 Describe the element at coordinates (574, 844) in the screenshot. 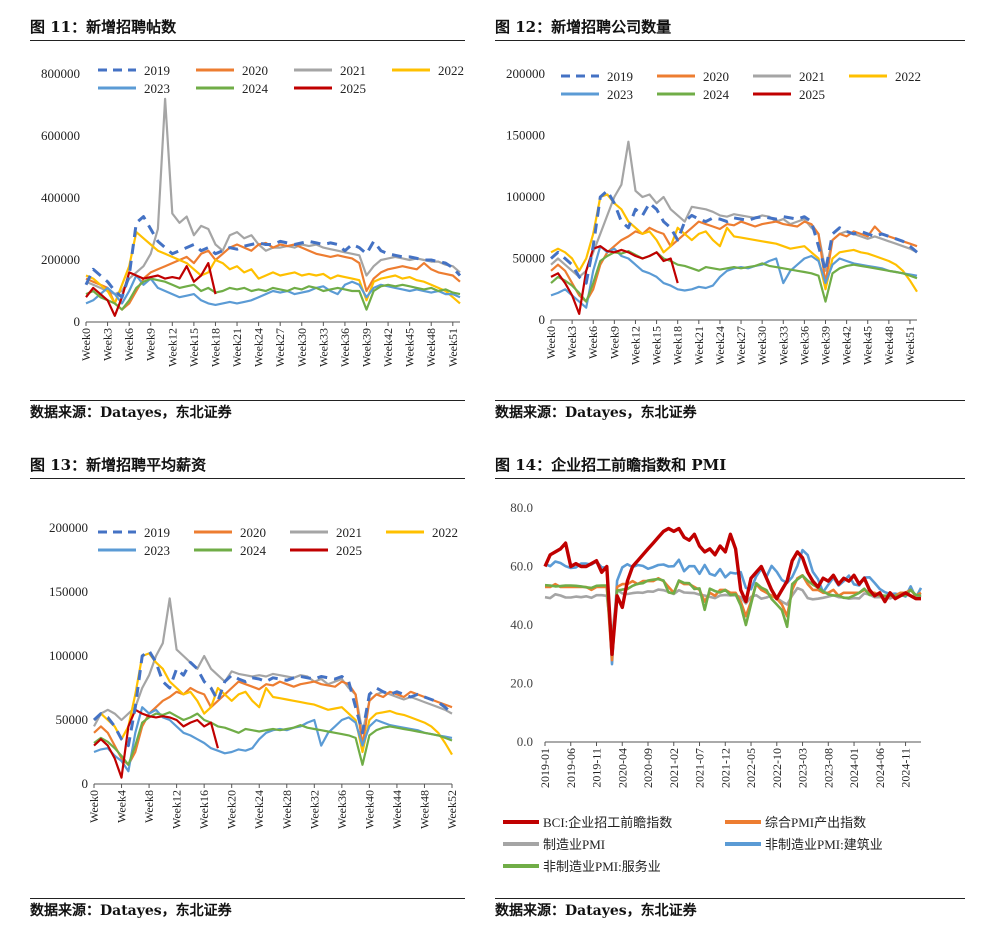

I see `legend-label: 制造业PMI` at that location.